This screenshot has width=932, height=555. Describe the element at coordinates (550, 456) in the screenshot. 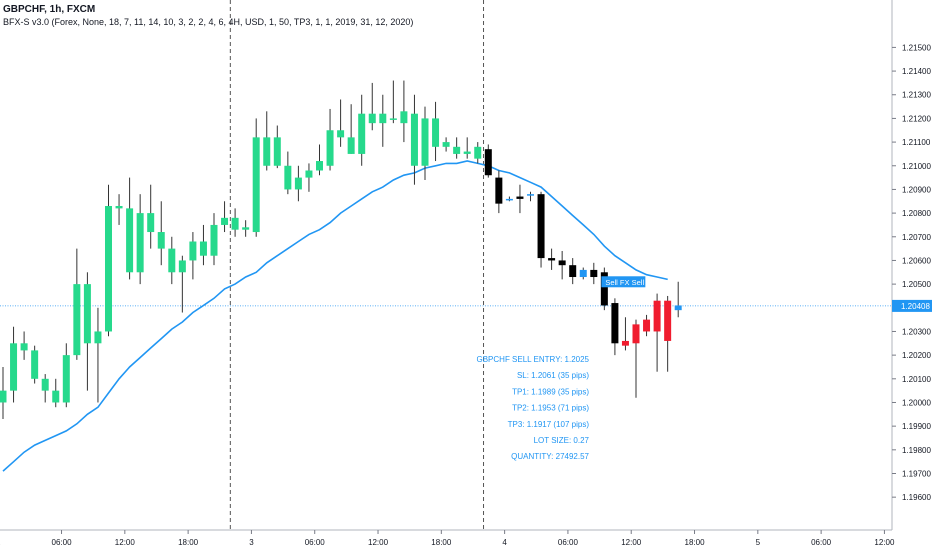

I see `trade-annotation-line: QUANTITY: 27492.57` at that location.